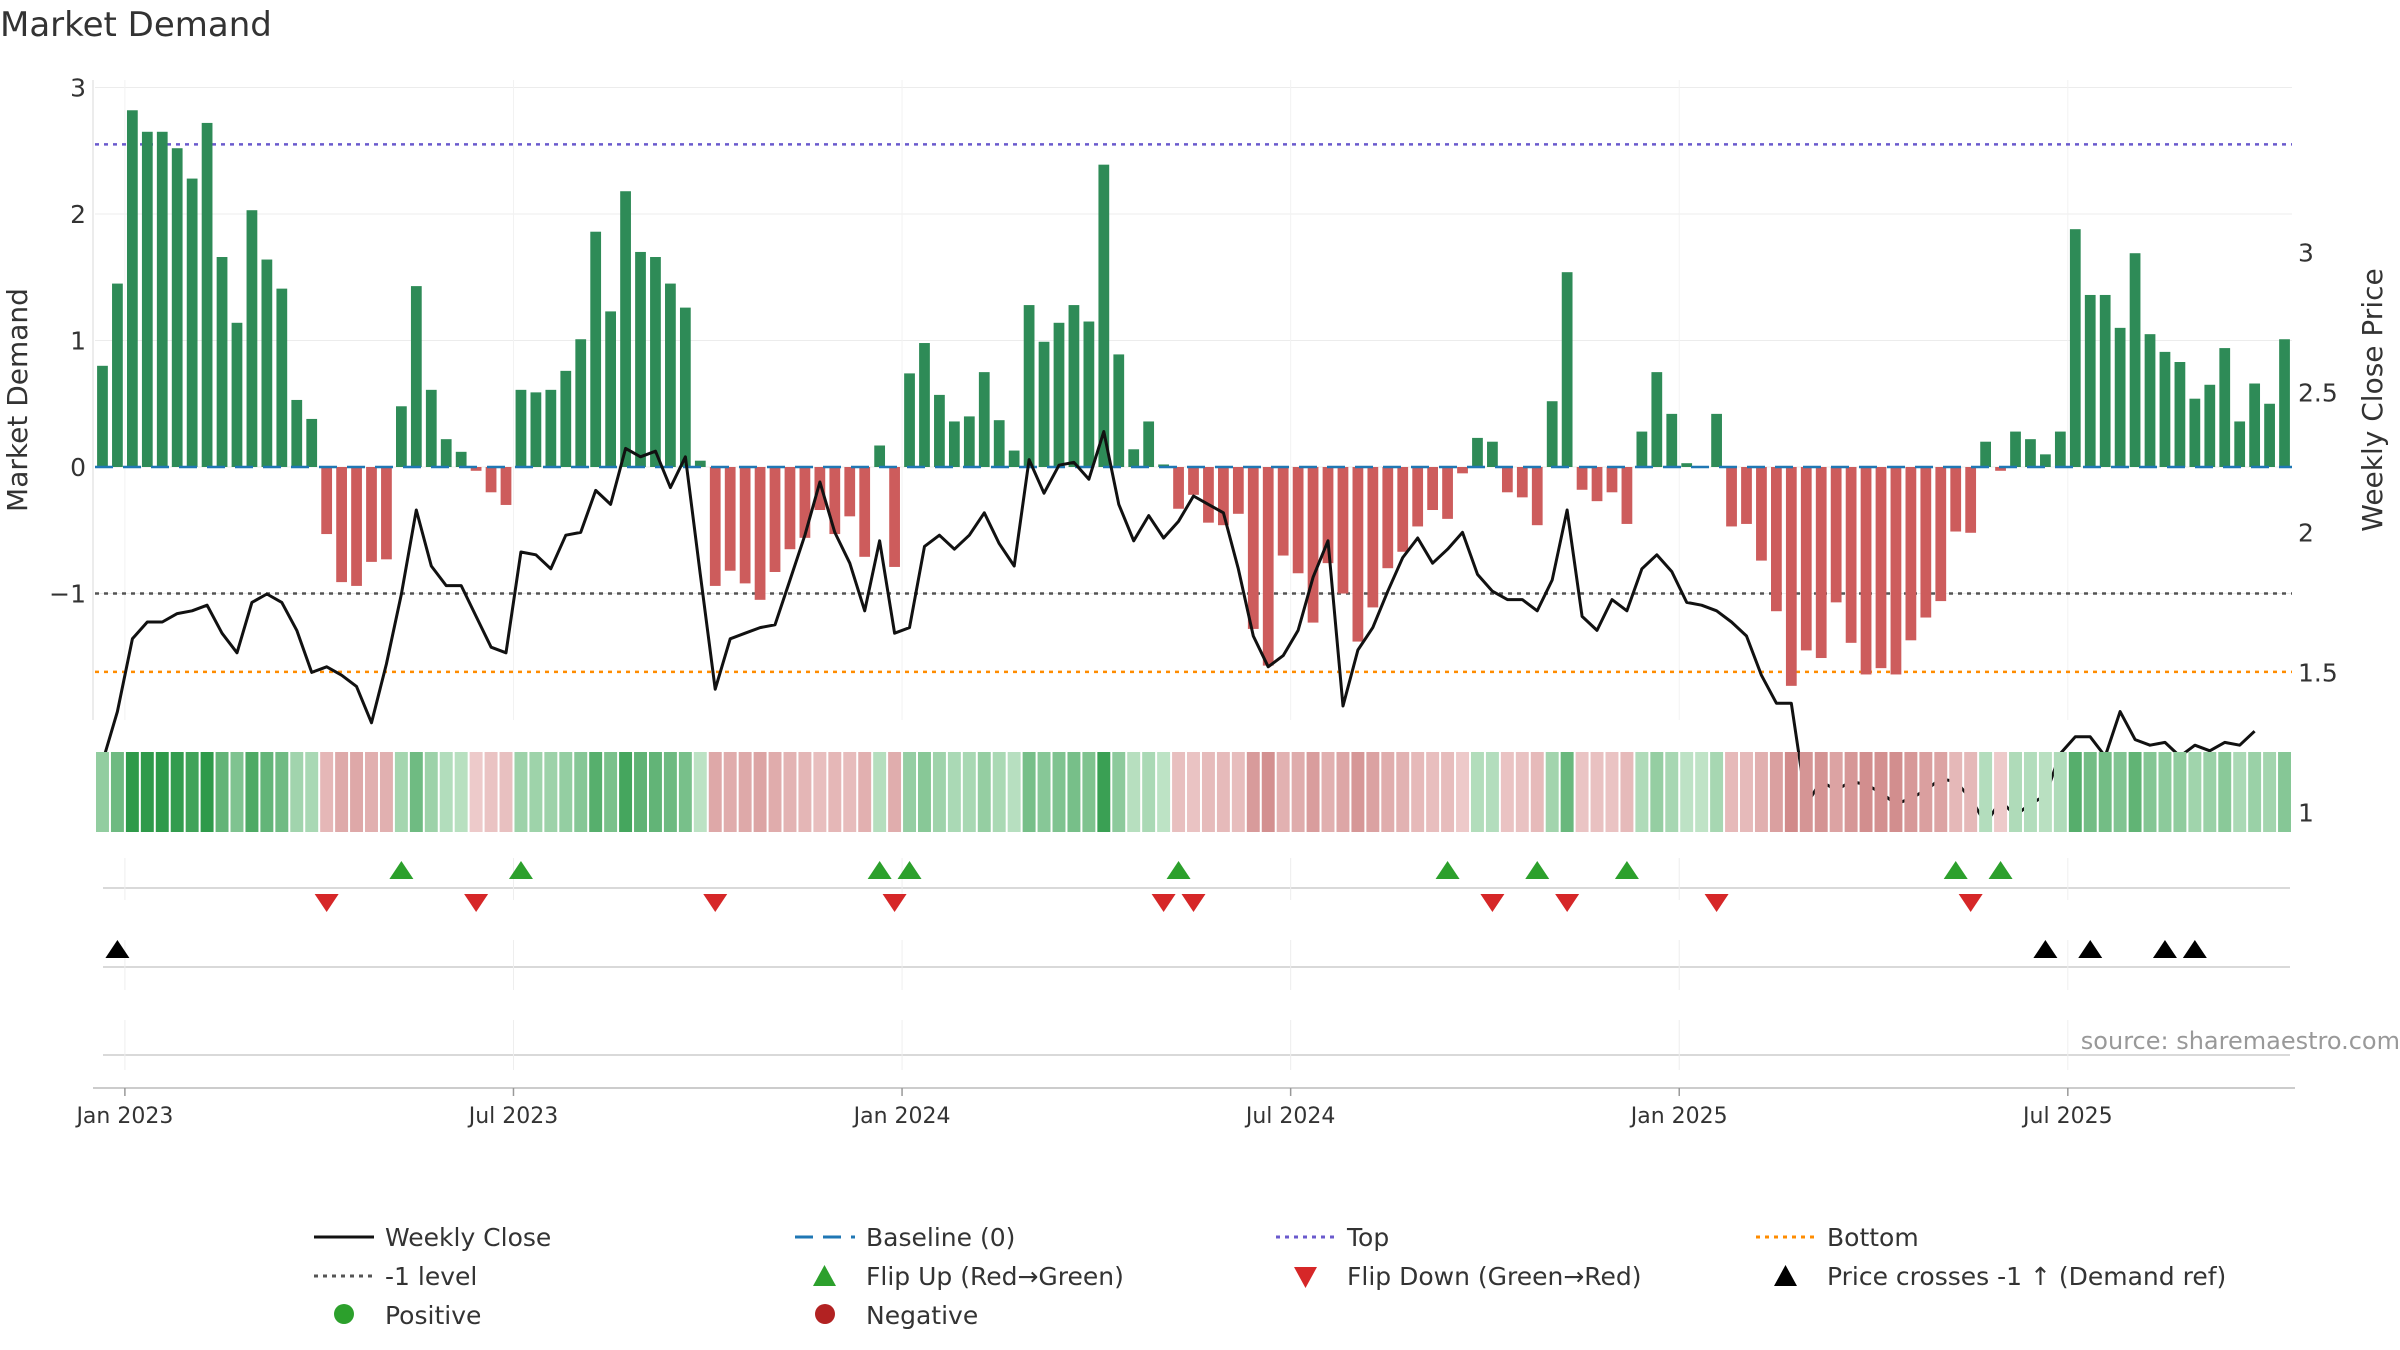 The height and width of the screenshot is (1350, 2400). I want to click on legend-label-top: Top, so click(1367, 1237).